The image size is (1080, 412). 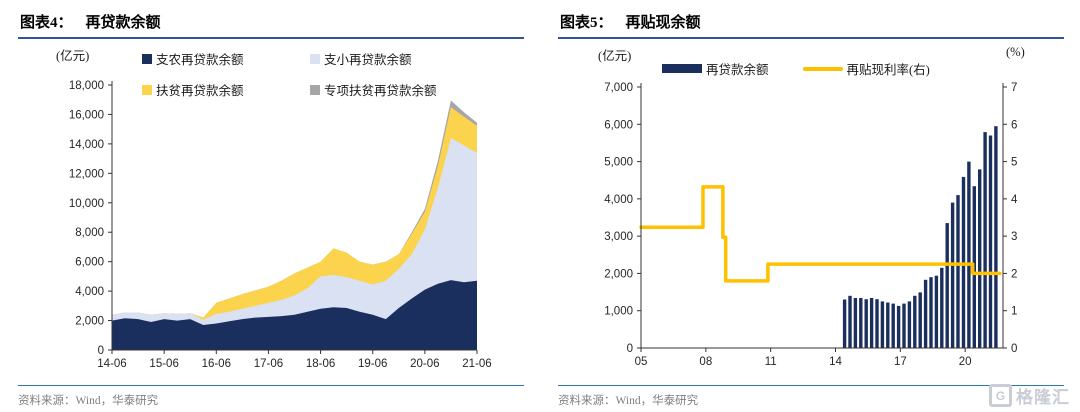 I want to click on figure5-title: 图表5： 再贴现余额, so click(x=811, y=25).